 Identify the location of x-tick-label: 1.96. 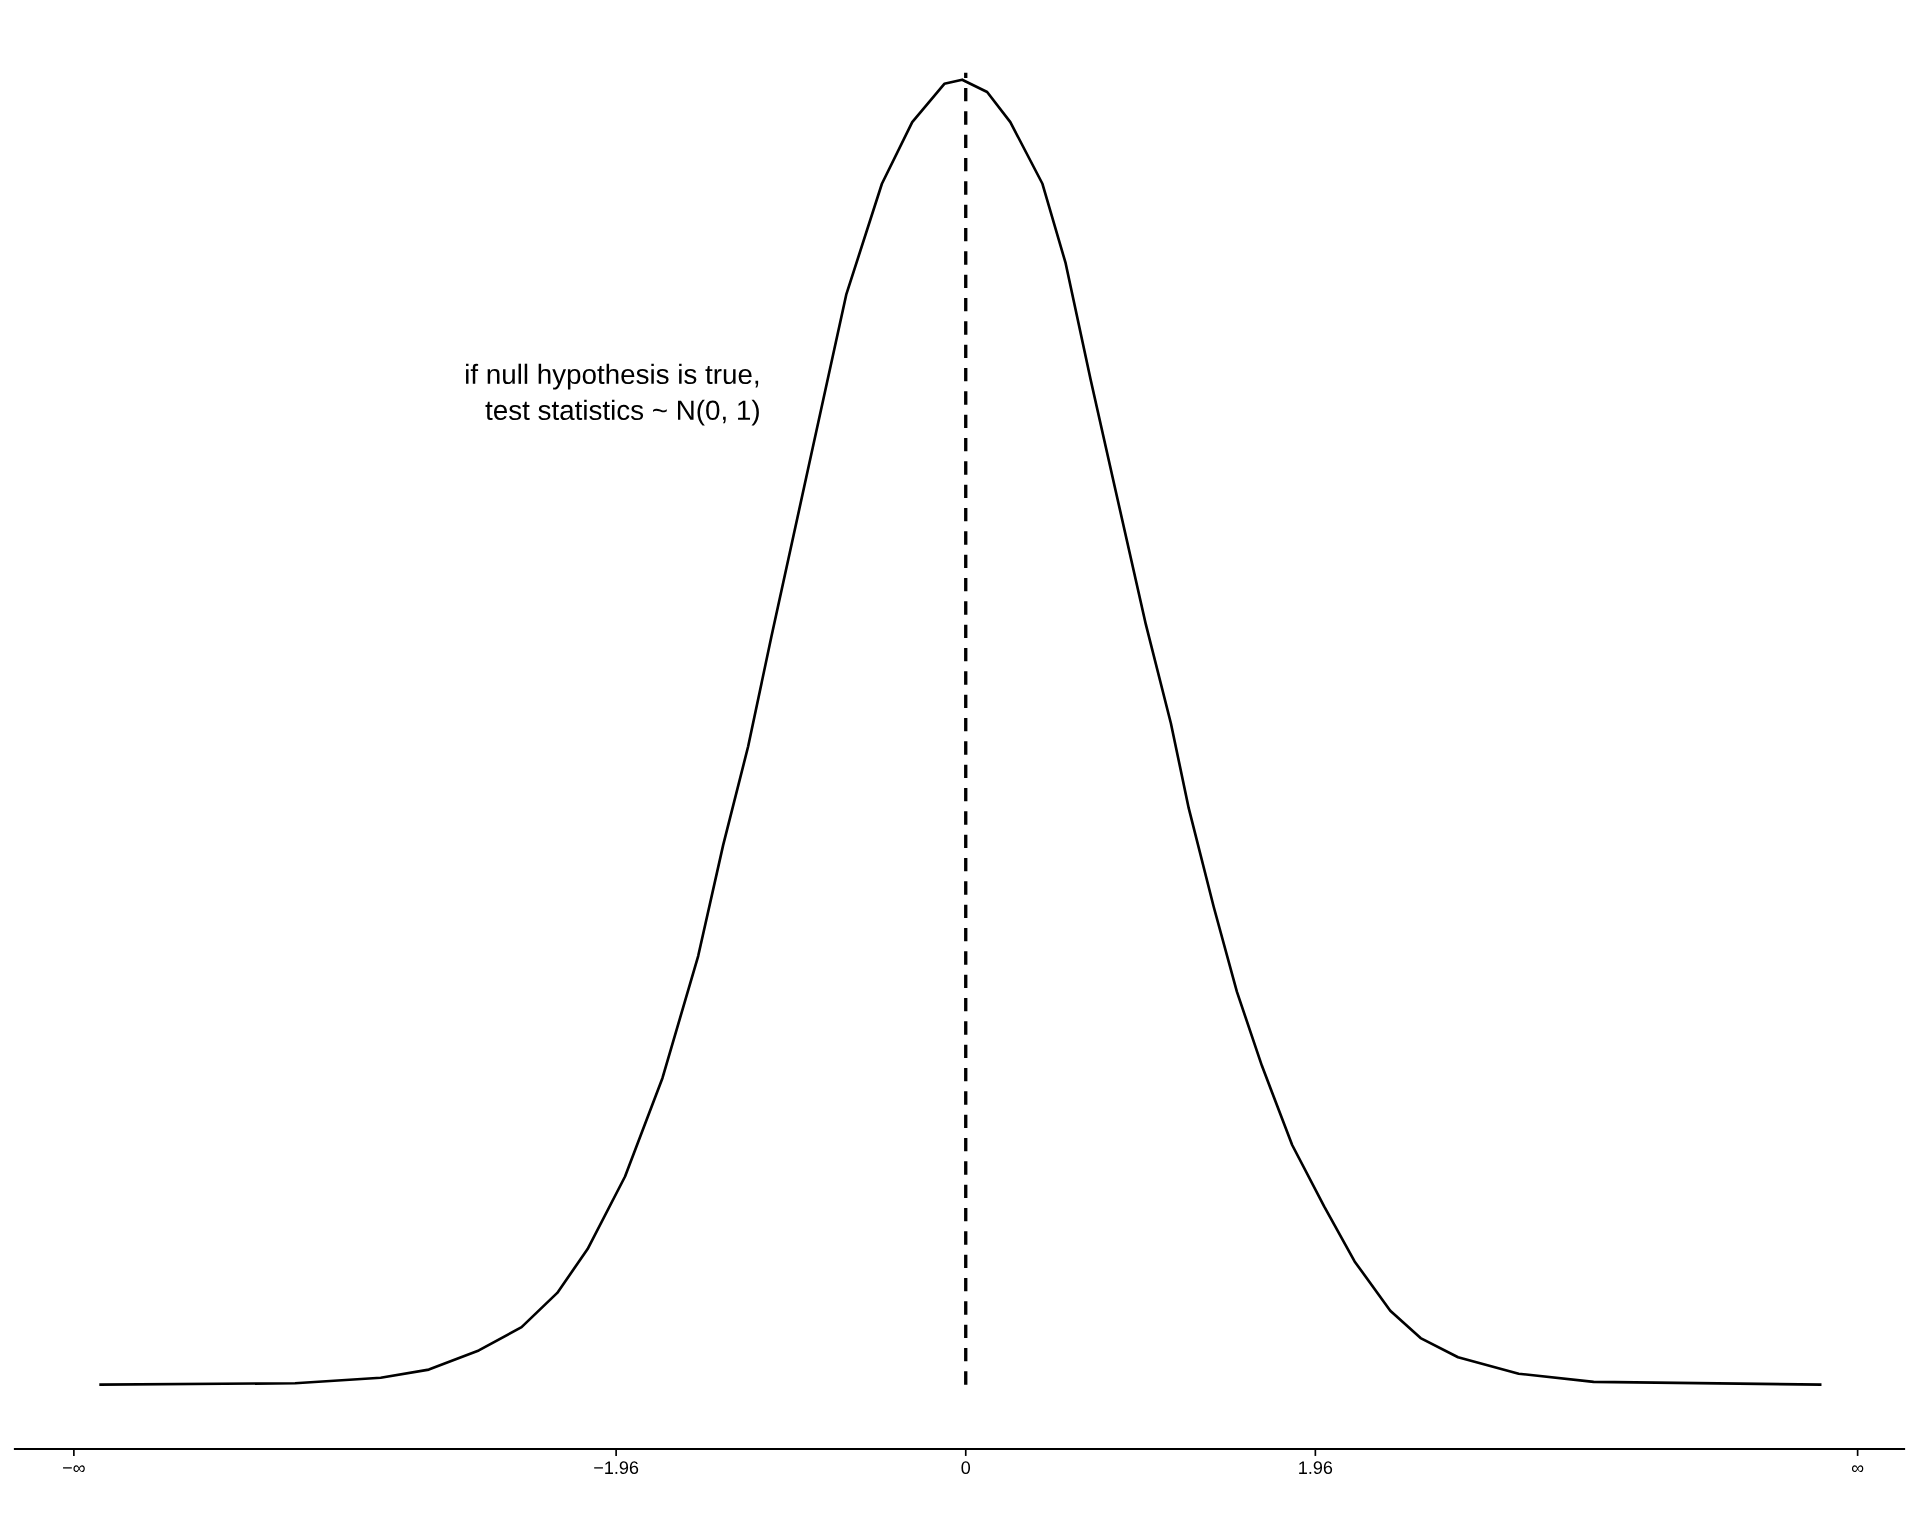
(1316, 1468).